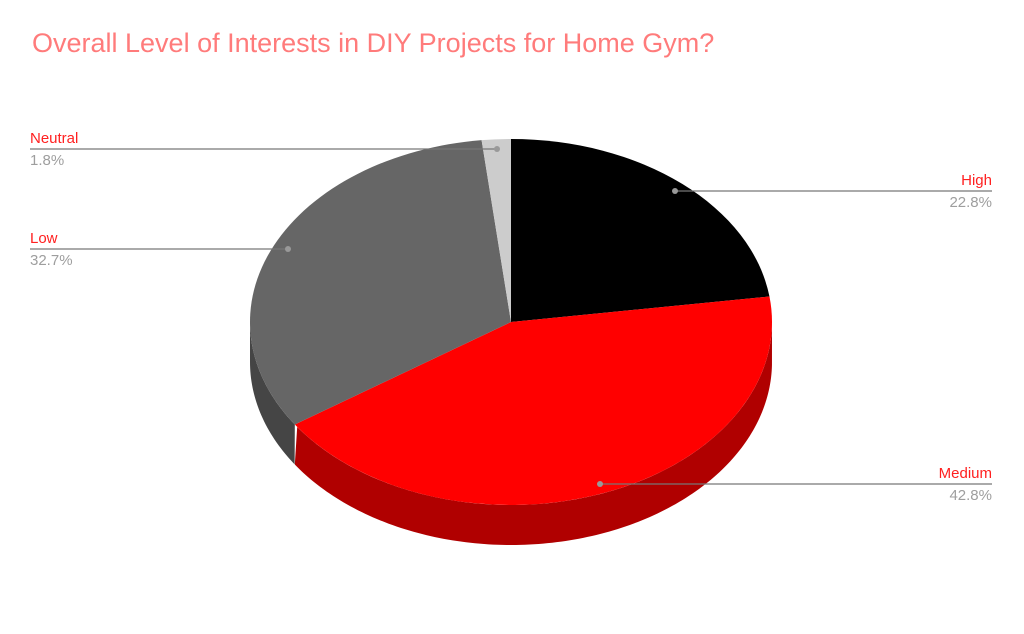  What do you see at coordinates (496, 230) in the screenshot?
I see `pie-slice-neutral` at bounding box center [496, 230].